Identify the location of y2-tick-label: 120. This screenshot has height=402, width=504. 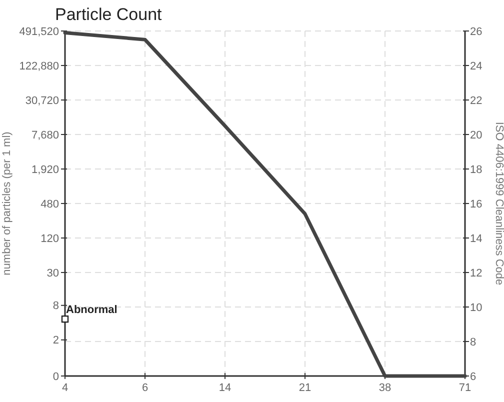
(49, 238).